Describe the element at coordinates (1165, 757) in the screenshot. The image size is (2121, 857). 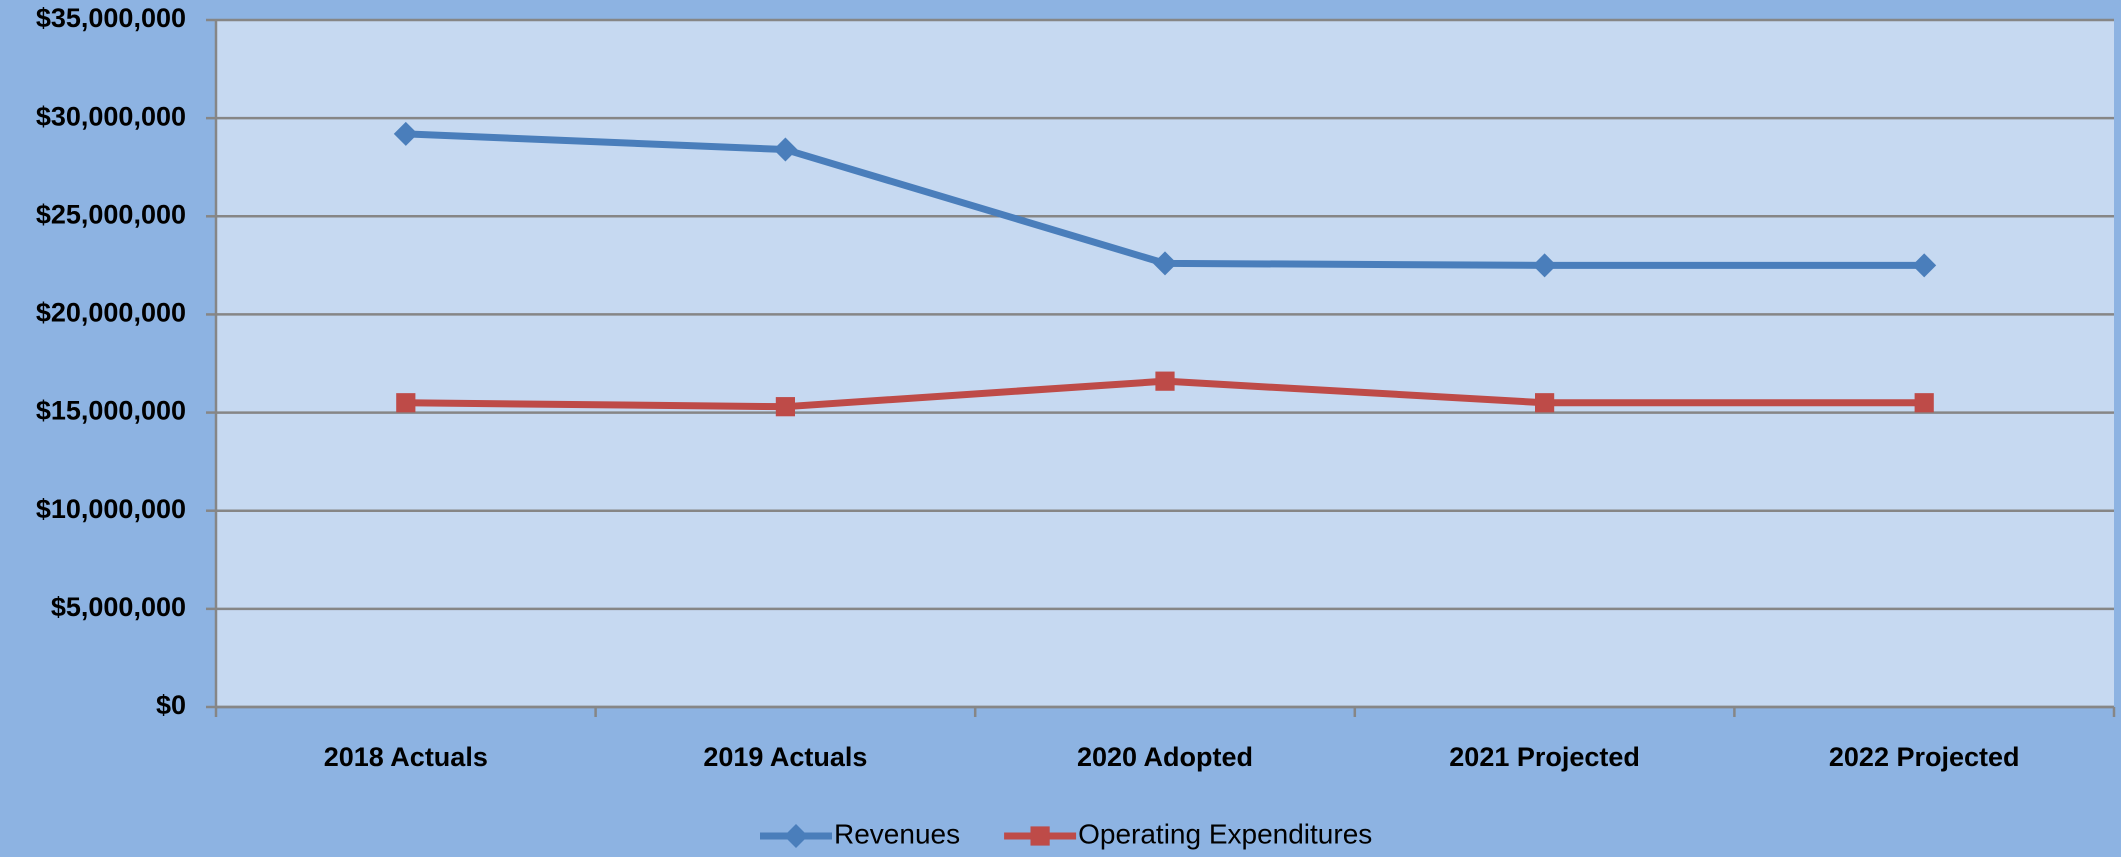
I see `x-tick-label: 2020 Adopted` at that location.